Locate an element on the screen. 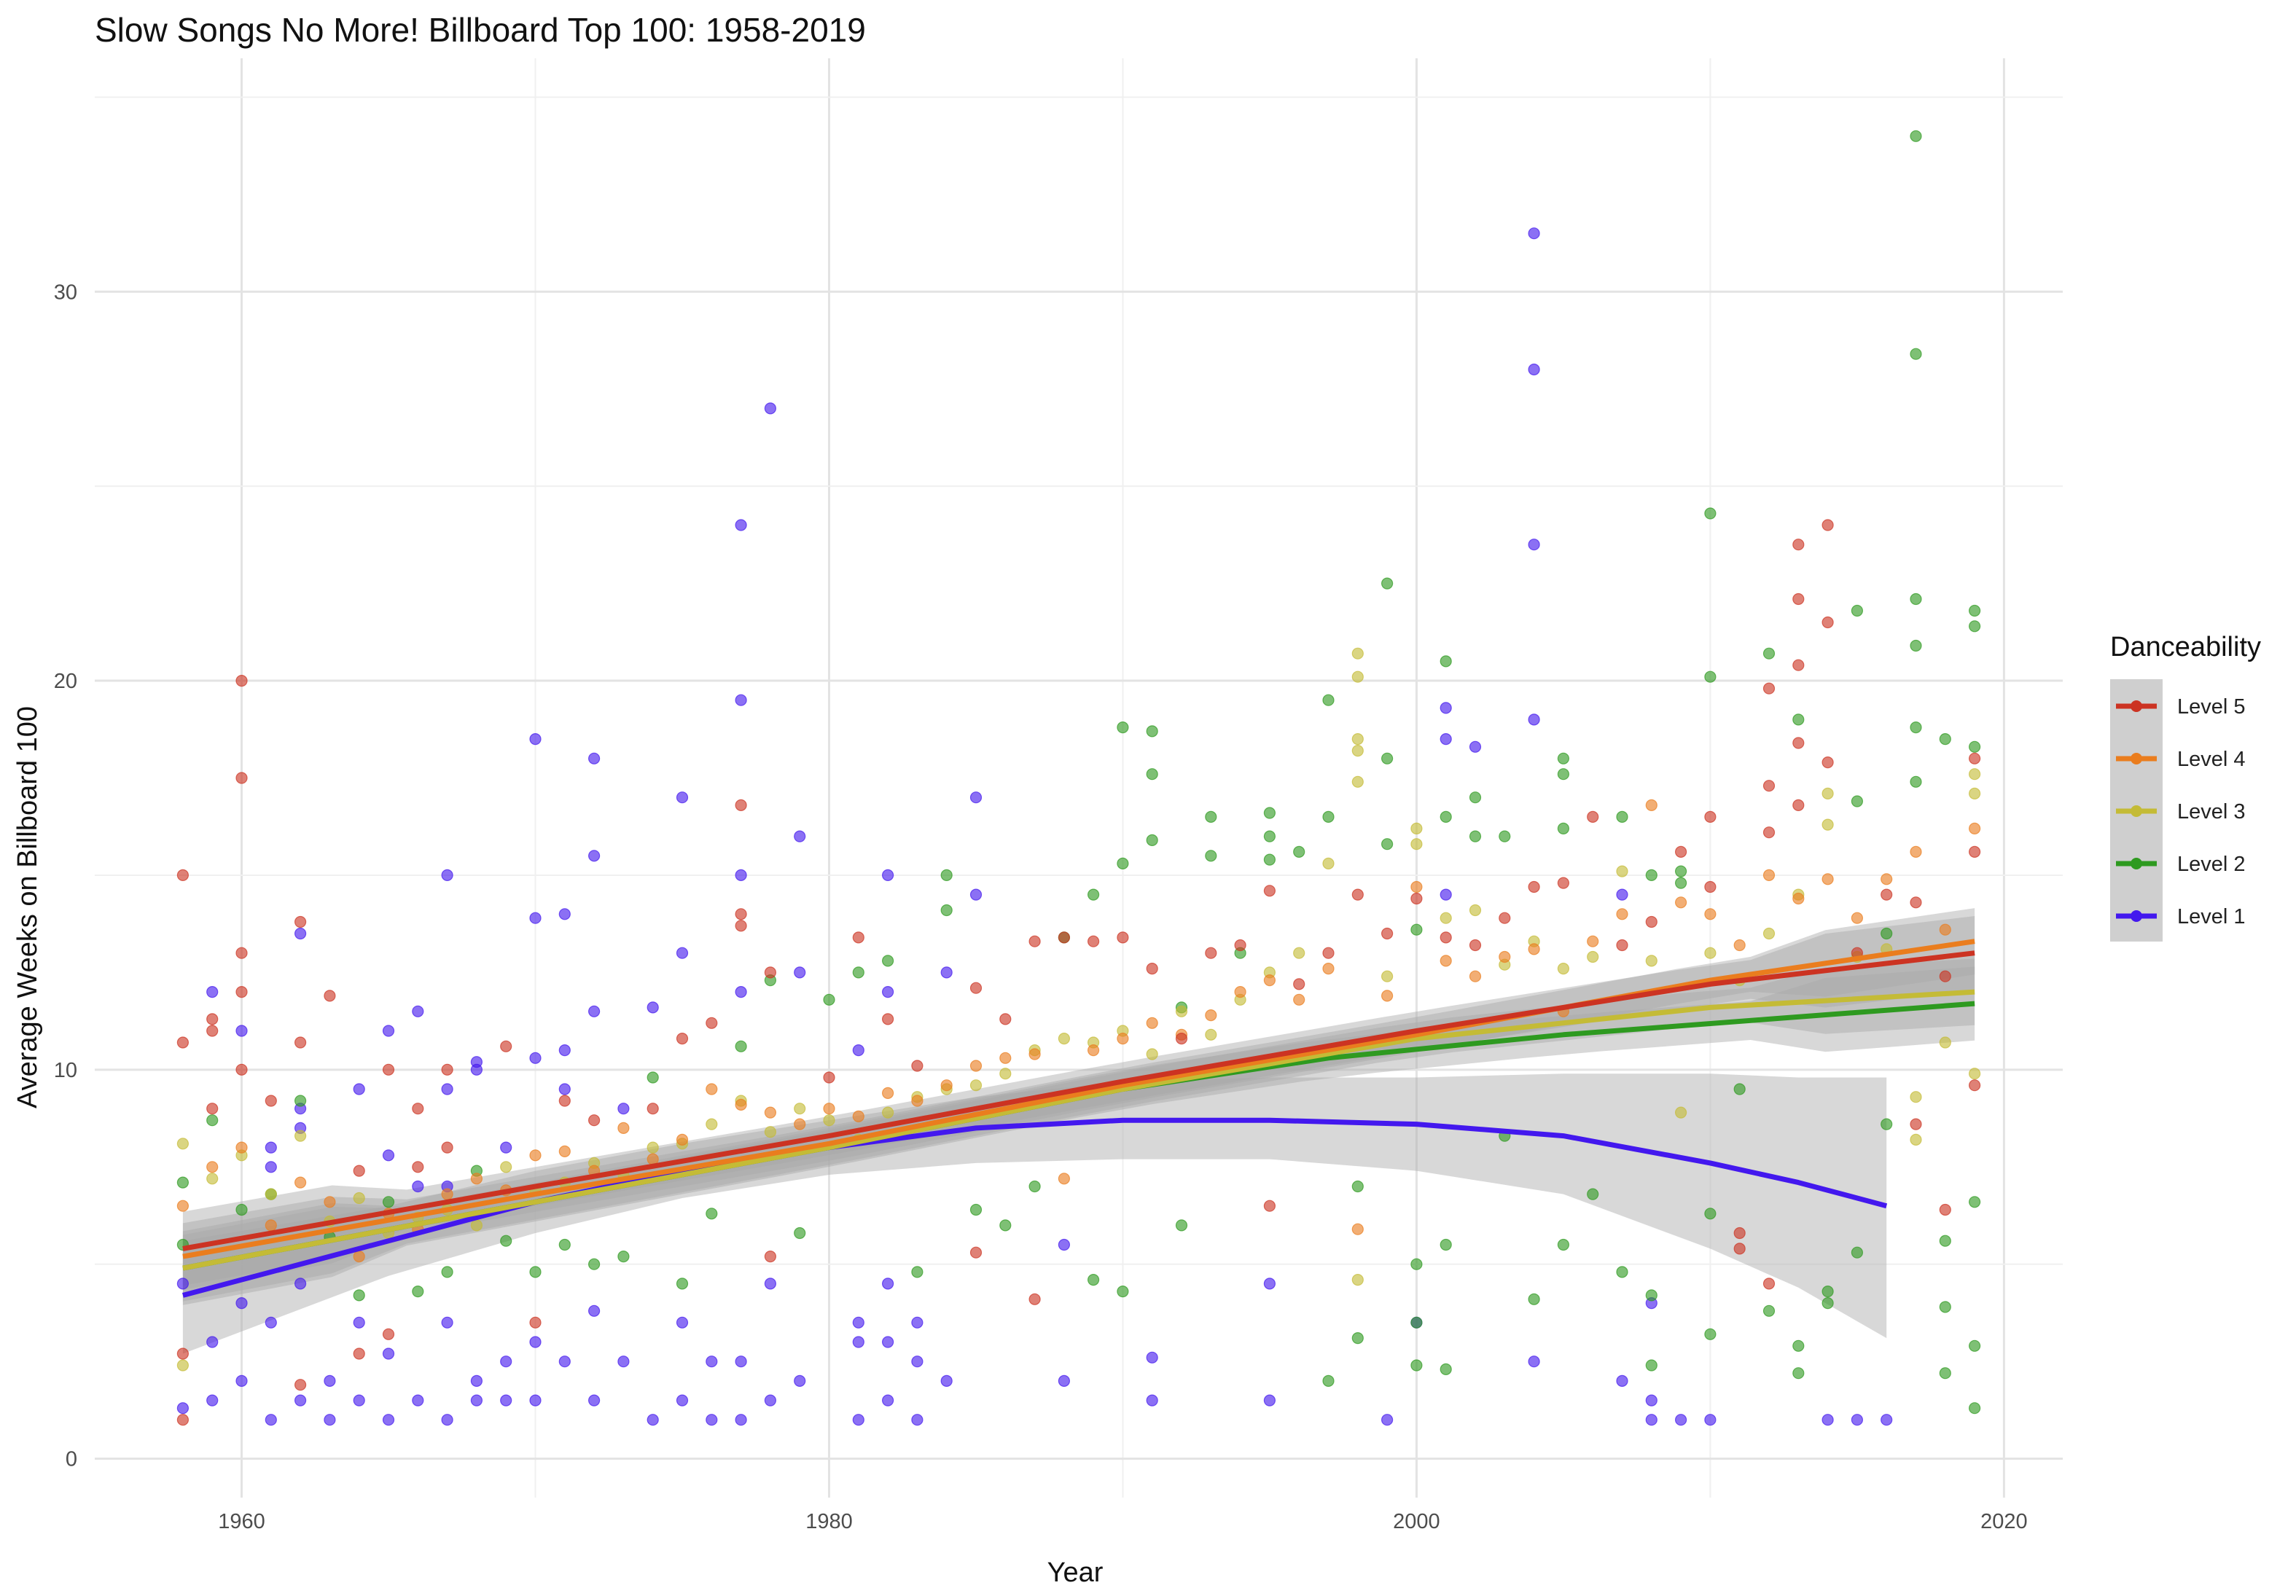  y-axis-title: Average Weeks on Billboard 100 is located at coordinates (28, 907).